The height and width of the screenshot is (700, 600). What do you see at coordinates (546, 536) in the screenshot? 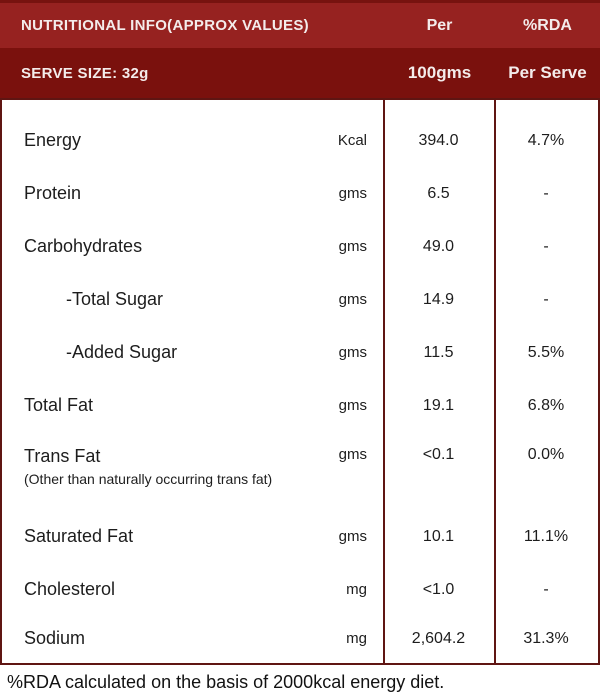
I see `percent-rda-value: 11.1%` at bounding box center [546, 536].